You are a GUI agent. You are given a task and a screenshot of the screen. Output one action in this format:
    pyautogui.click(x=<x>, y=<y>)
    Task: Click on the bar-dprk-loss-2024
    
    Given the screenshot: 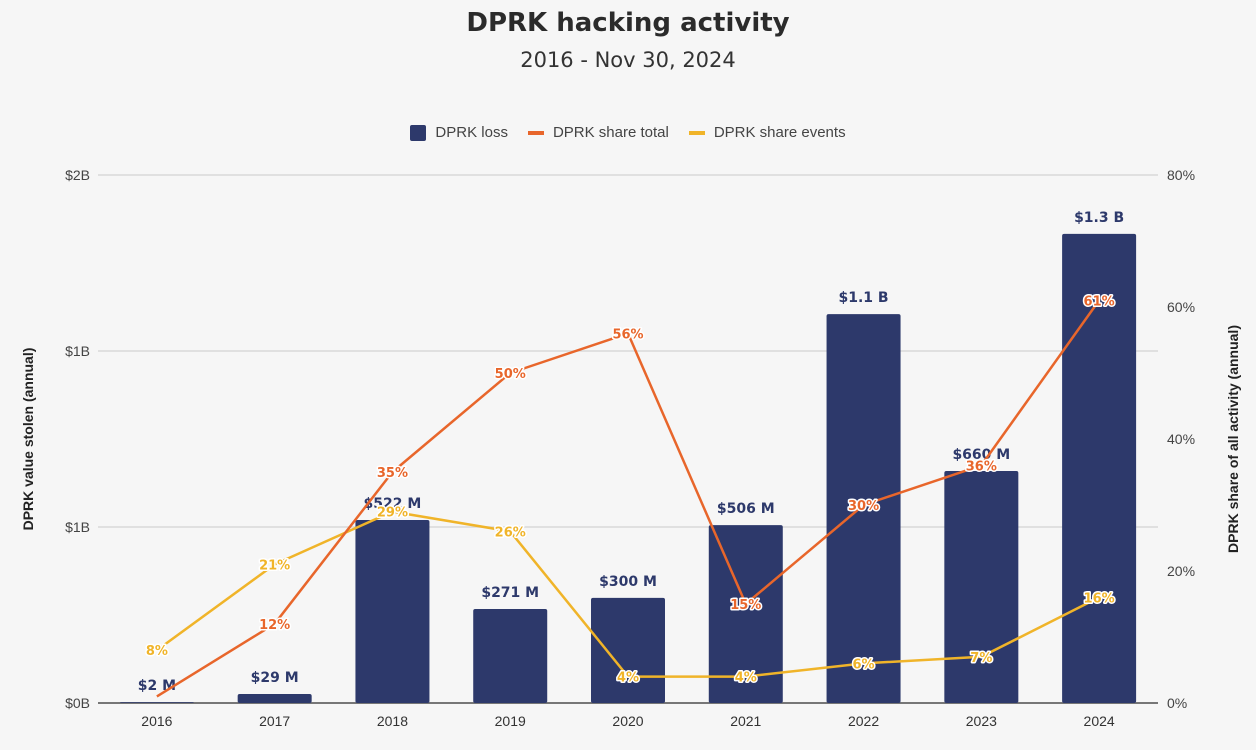 What is the action you would take?
    pyautogui.click(x=1099, y=468)
    